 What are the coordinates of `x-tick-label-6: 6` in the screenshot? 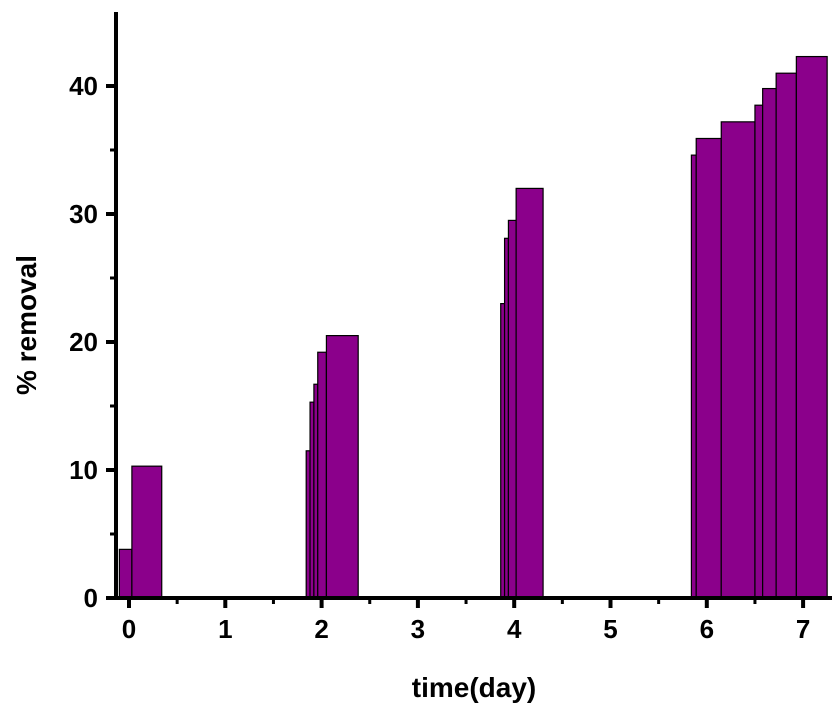 It's located at (707, 629).